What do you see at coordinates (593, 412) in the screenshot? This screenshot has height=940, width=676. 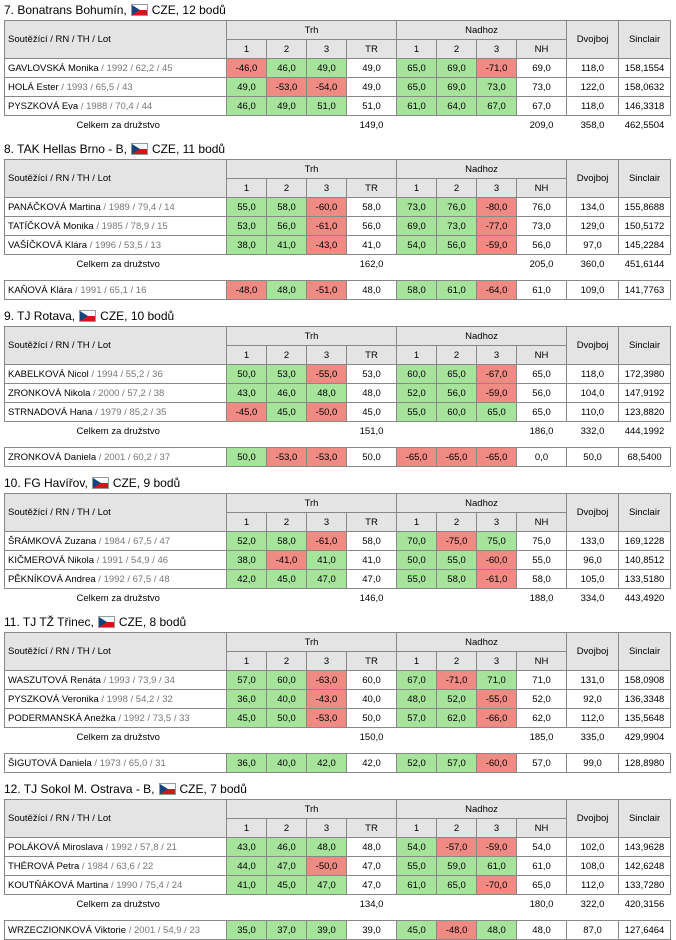 I see `total-cell: 110,0` at bounding box center [593, 412].